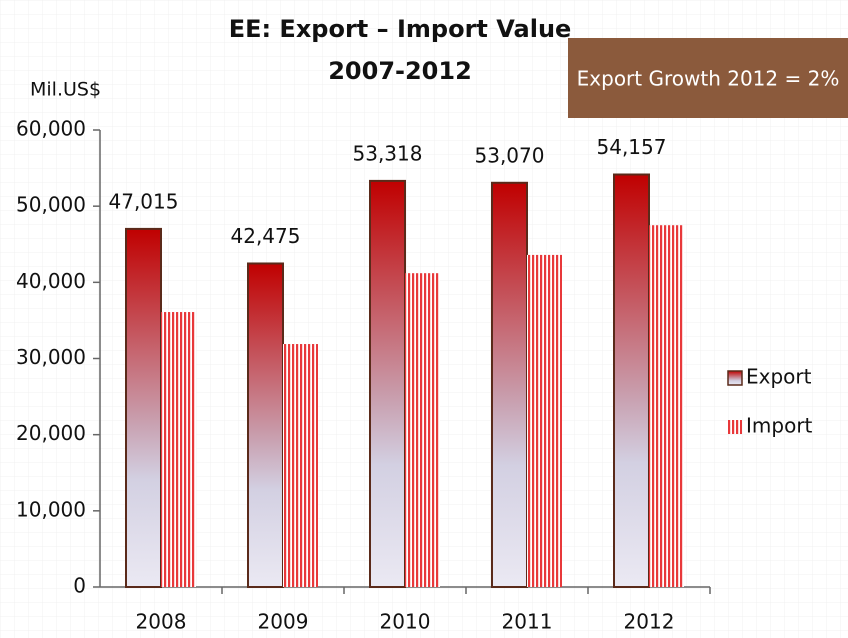 The image size is (848, 638). What do you see at coordinates (51, 357) in the screenshot?
I see `y-tick-label: 30,000` at bounding box center [51, 357].